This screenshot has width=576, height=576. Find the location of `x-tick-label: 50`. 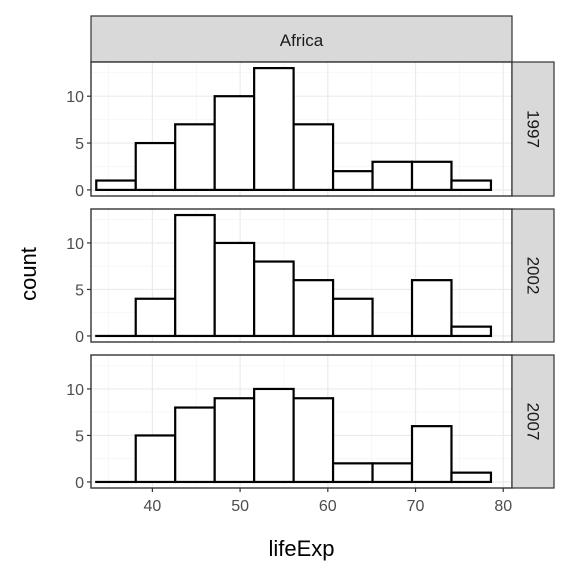

x-tick-label: 50 is located at coordinates (240, 506).